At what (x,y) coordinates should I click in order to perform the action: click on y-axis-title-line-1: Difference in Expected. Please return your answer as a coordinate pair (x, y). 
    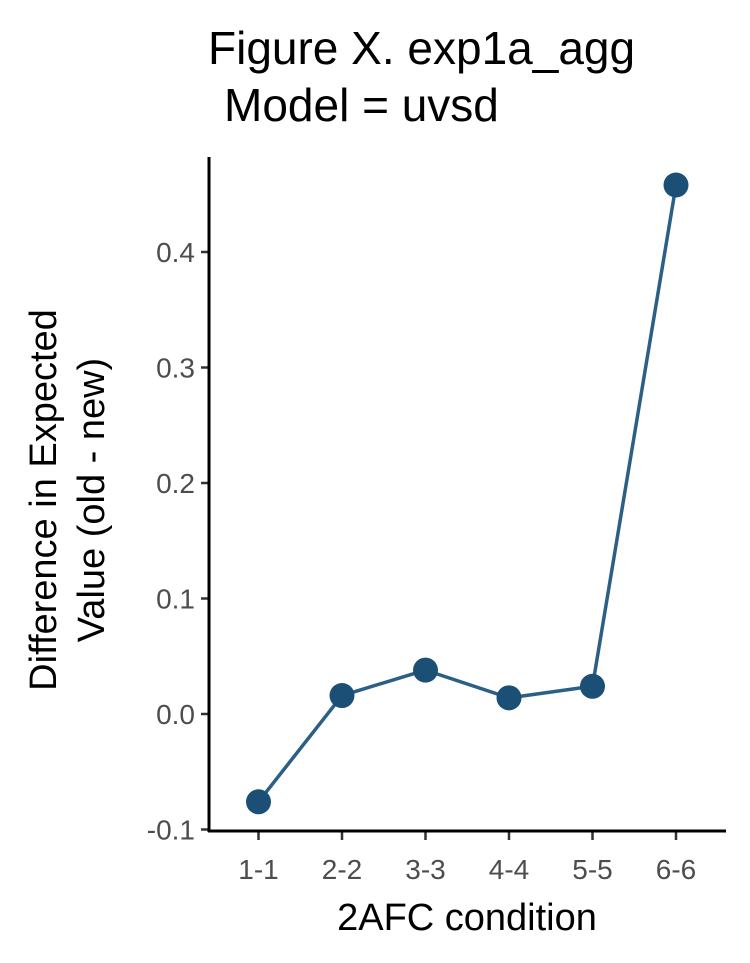
    Looking at the image, I should click on (44, 500).